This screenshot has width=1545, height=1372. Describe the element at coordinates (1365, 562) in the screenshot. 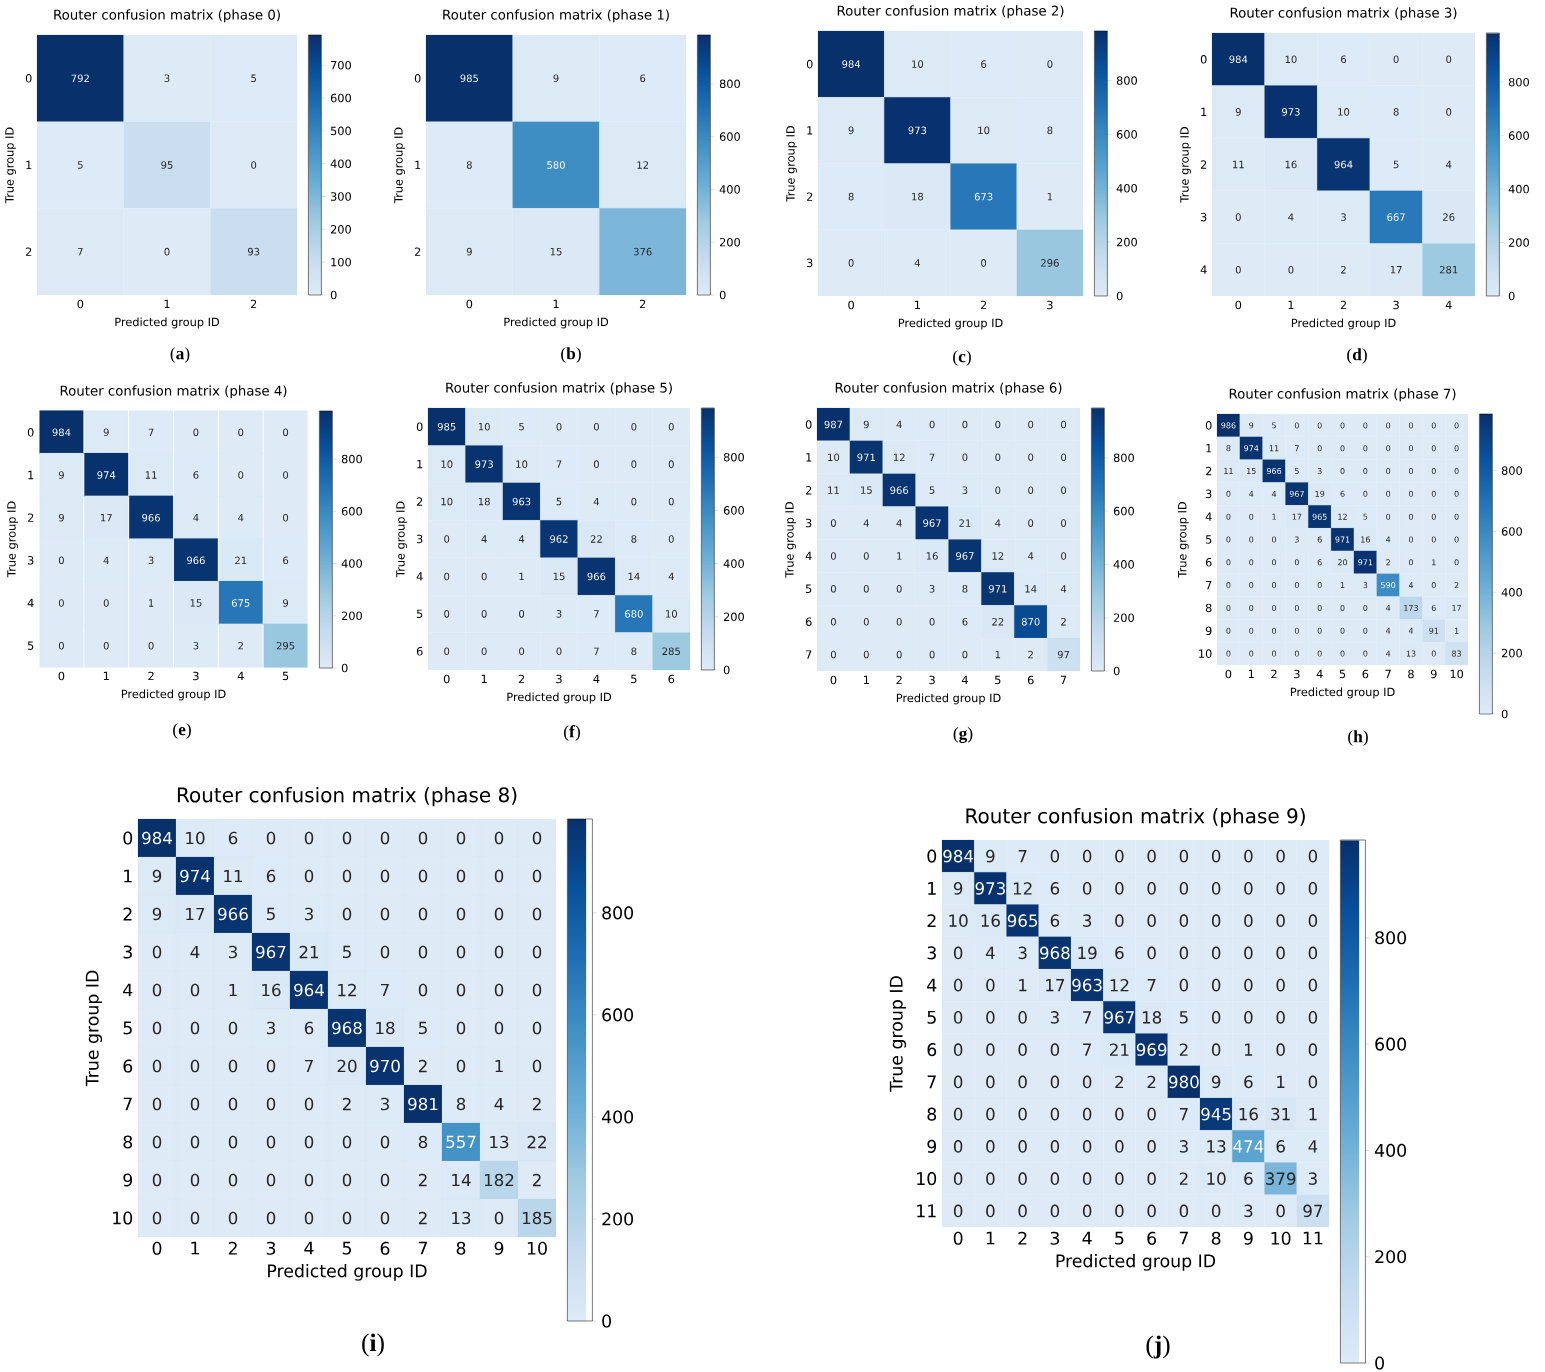

I see `data-label: 971` at that location.